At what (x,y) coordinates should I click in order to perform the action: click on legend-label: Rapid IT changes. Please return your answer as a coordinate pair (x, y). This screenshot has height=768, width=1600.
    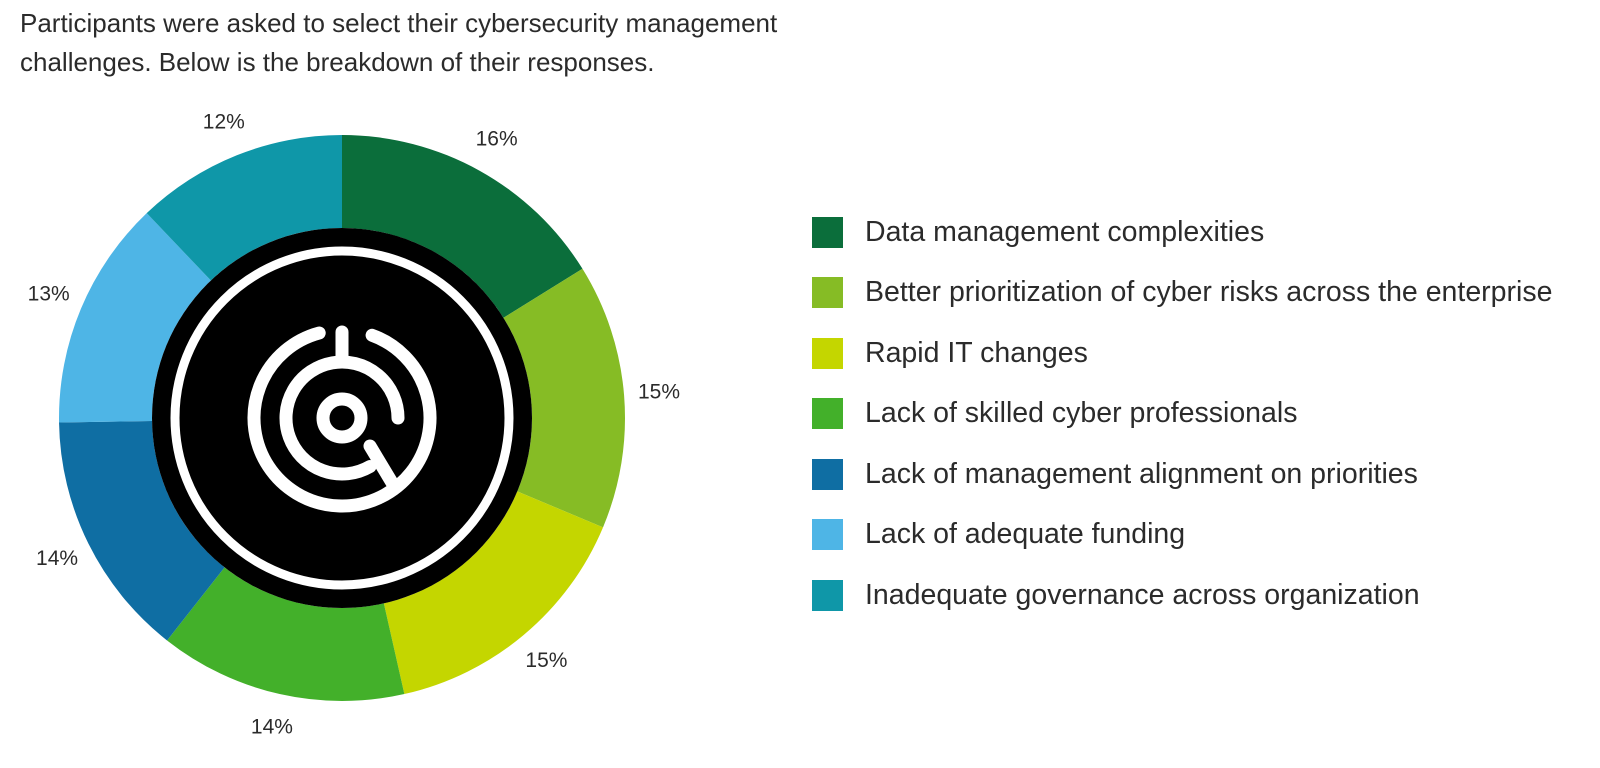
    Looking at the image, I should click on (976, 352).